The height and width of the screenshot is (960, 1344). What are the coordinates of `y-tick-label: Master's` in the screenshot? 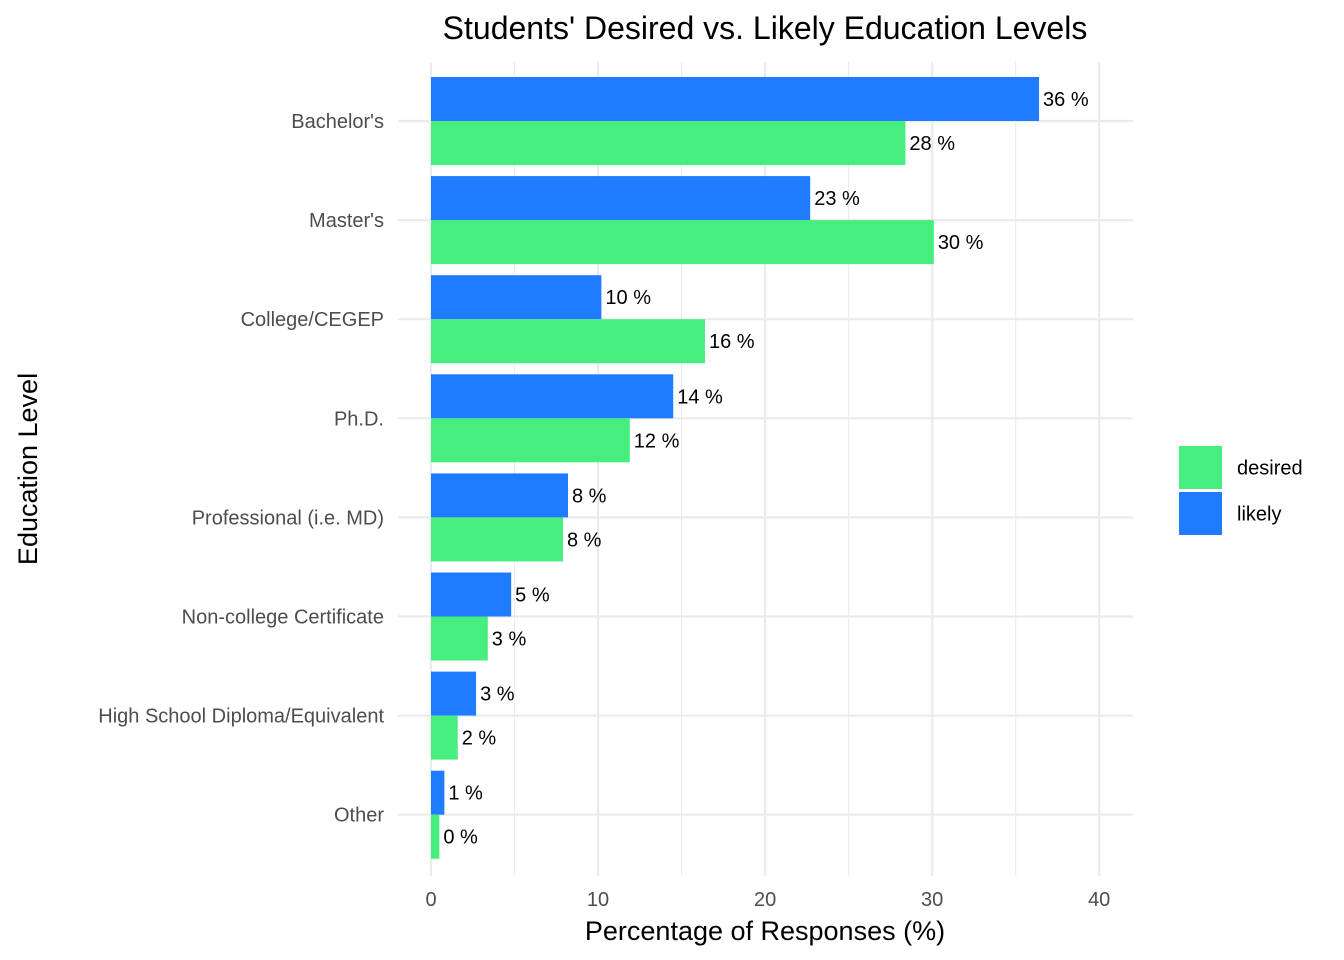 It's located at (346, 221).